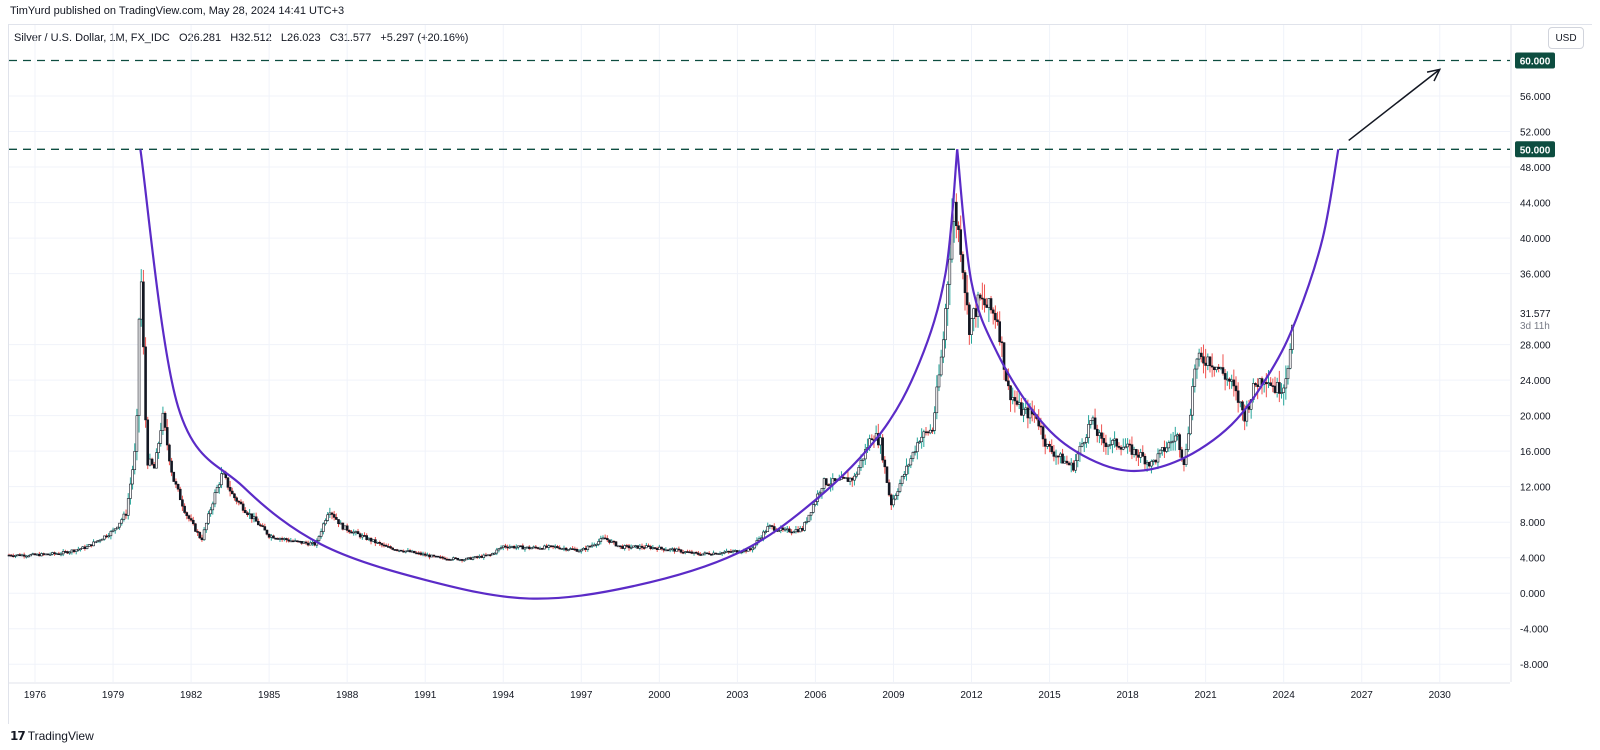  Describe the element at coordinates (60, 736) in the screenshot. I see `footer-logo-text: TradingView` at that location.